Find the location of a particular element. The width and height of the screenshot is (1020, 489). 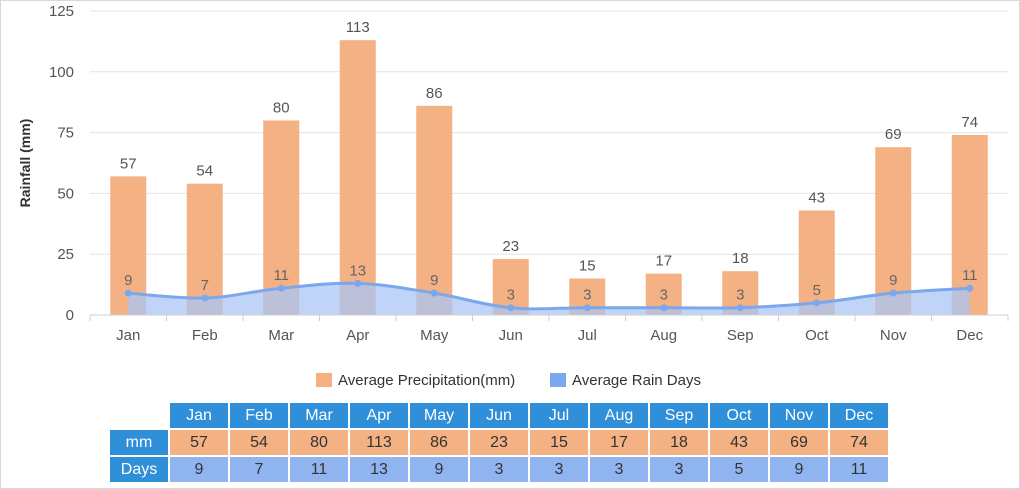

x-tick-label: Oct is located at coordinates (817, 335).